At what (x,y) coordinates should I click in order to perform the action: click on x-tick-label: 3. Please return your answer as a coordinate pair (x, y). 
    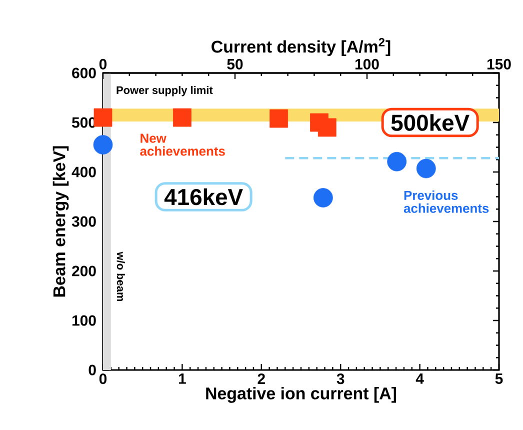
    Looking at the image, I should click on (340, 379).